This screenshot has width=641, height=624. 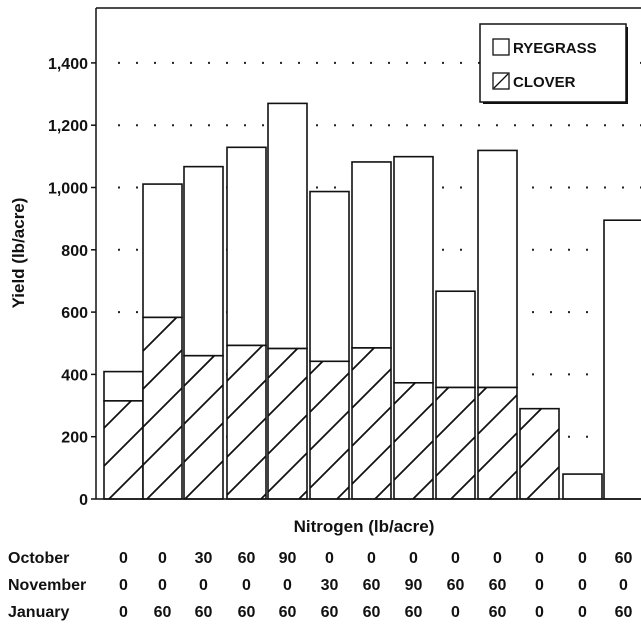 I want to click on y-axis-title: Yield (lb/acre), so click(x=18, y=253).